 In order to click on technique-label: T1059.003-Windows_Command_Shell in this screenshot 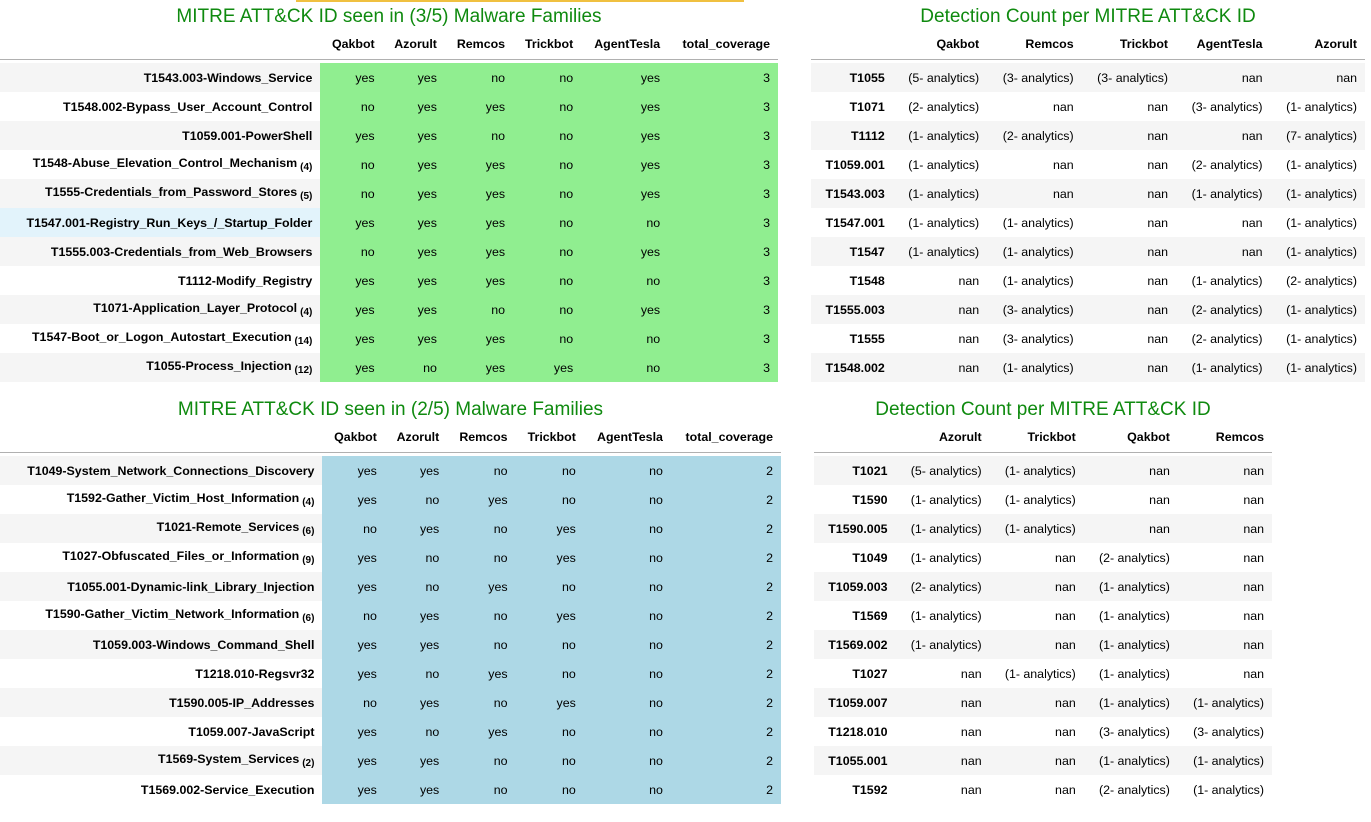, I will do `click(203, 644)`.